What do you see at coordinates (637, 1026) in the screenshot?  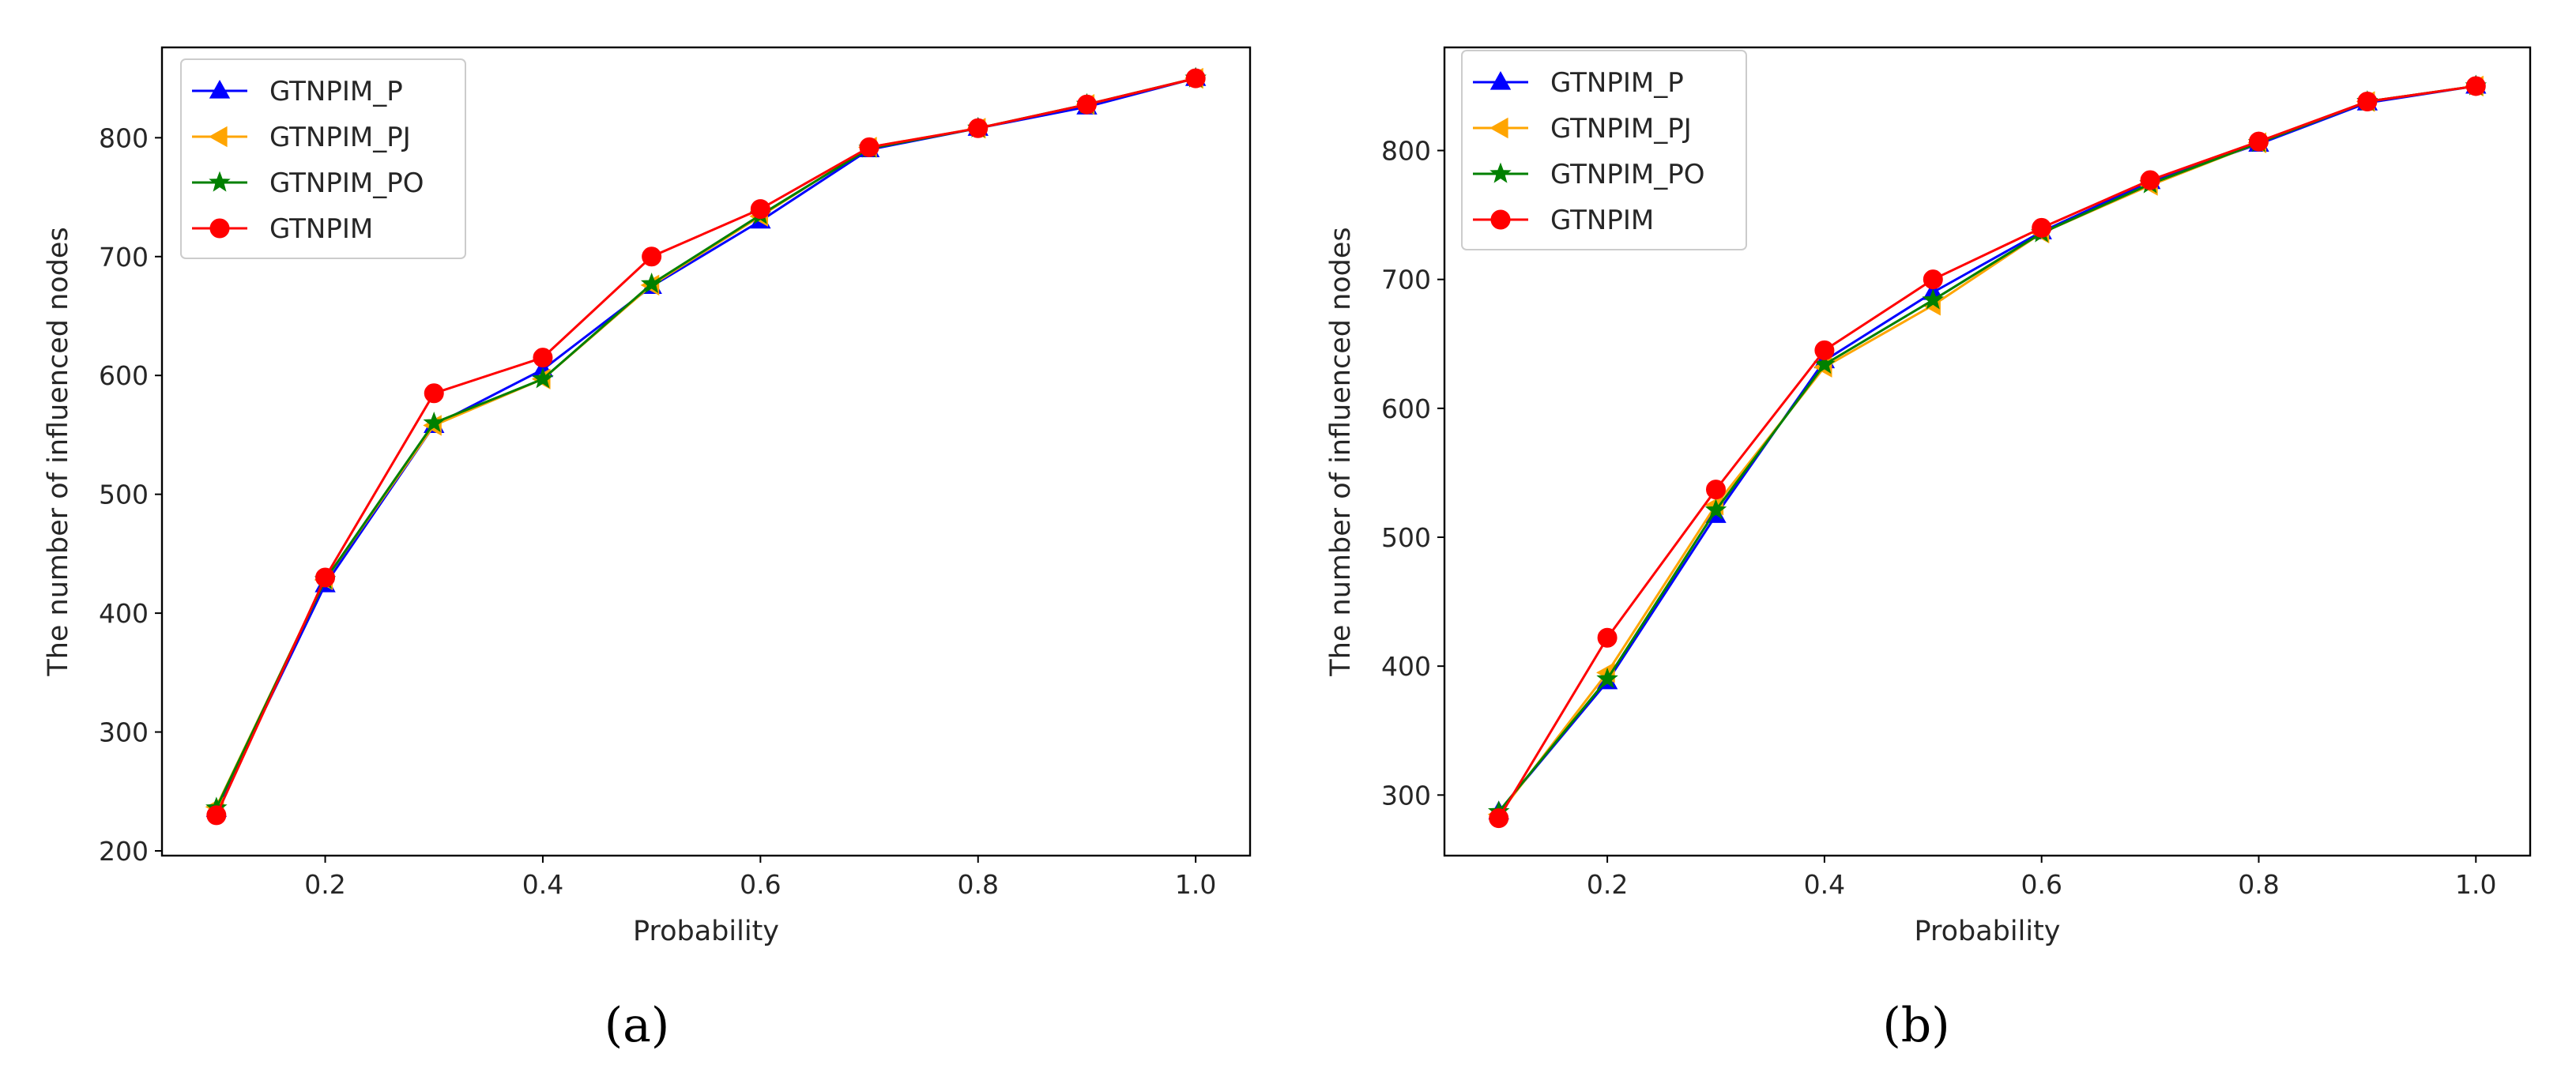 I see `panel-caption: (a)` at bounding box center [637, 1026].